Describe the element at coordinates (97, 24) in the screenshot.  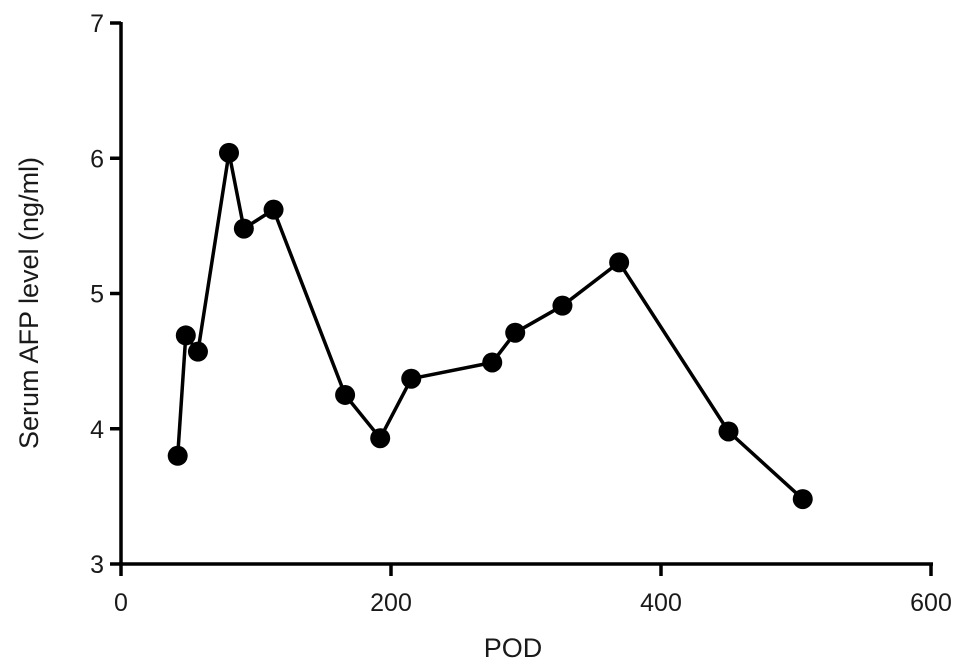
I see `y-tick-label: 7` at that location.